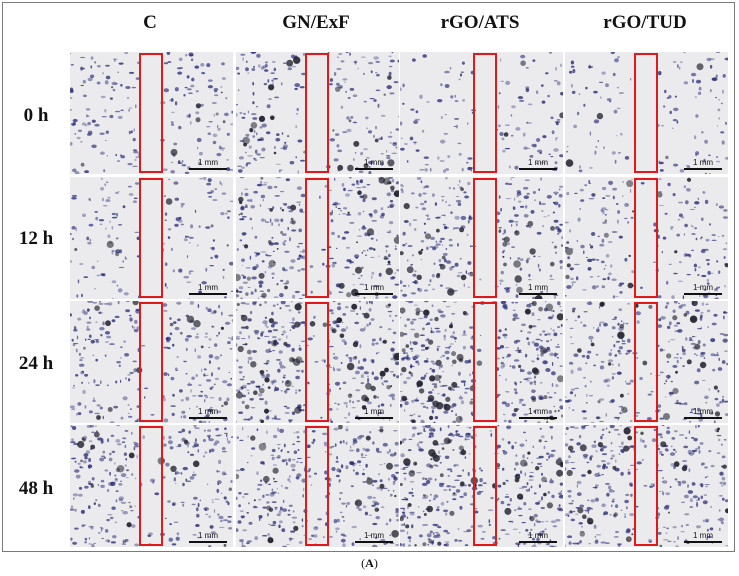 The image size is (739, 576). Describe the element at coordinates (36, 238) in the screenshot. I see `row-header-12h: 12 h` at that location.